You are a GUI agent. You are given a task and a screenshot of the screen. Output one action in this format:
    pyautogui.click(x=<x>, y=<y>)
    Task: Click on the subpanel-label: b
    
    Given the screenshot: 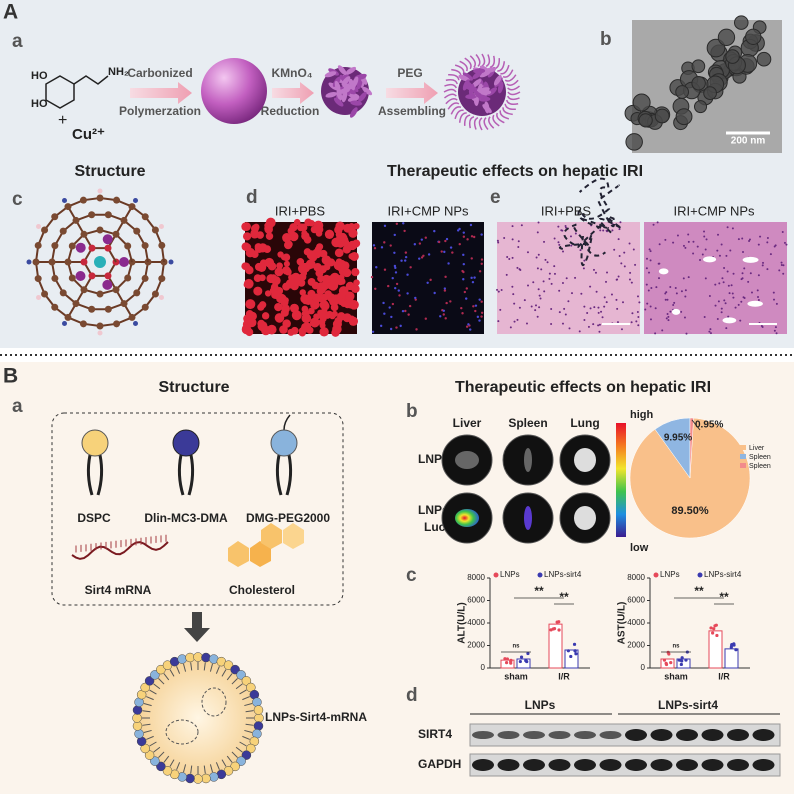 What is the action you would take?
    pyautogui.click(x=606, y=39)
    